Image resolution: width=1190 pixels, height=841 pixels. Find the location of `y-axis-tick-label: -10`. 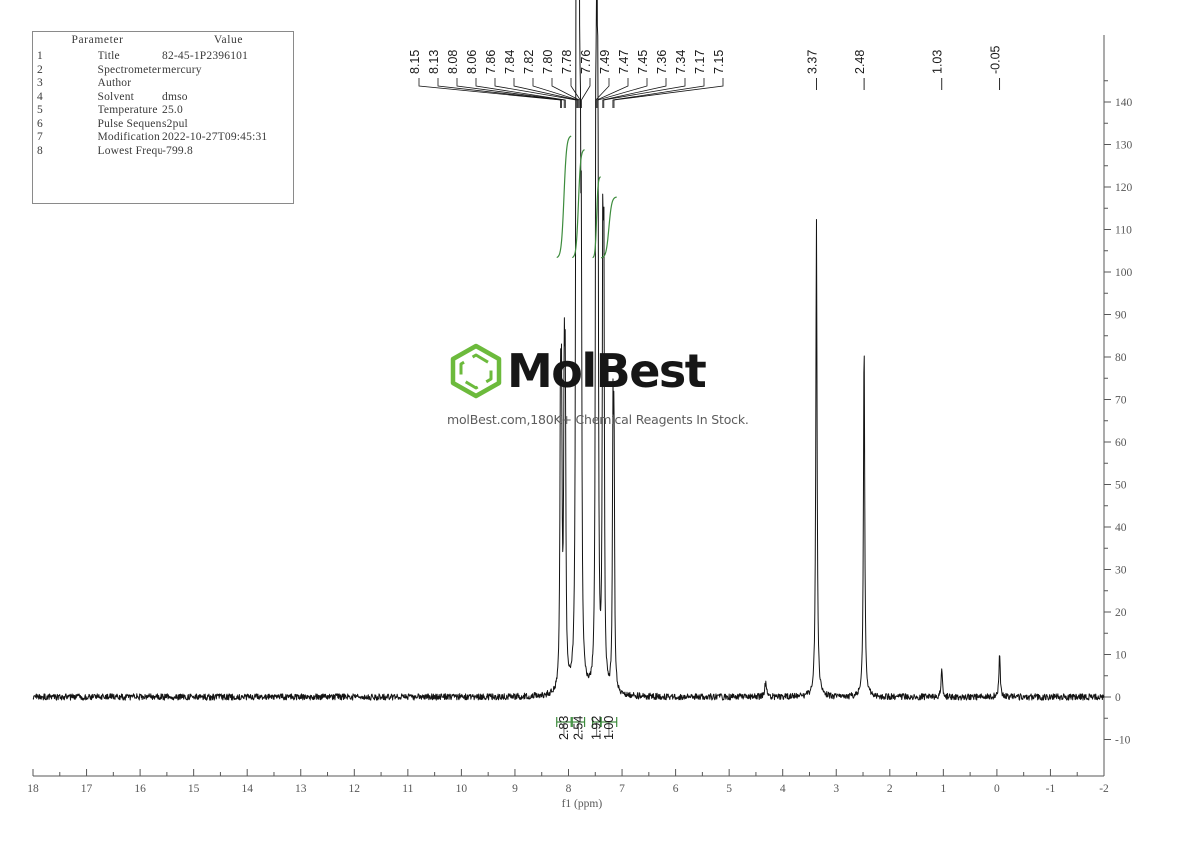

y-axis-tick-label: -10 is located at coordinates (1123, 741).